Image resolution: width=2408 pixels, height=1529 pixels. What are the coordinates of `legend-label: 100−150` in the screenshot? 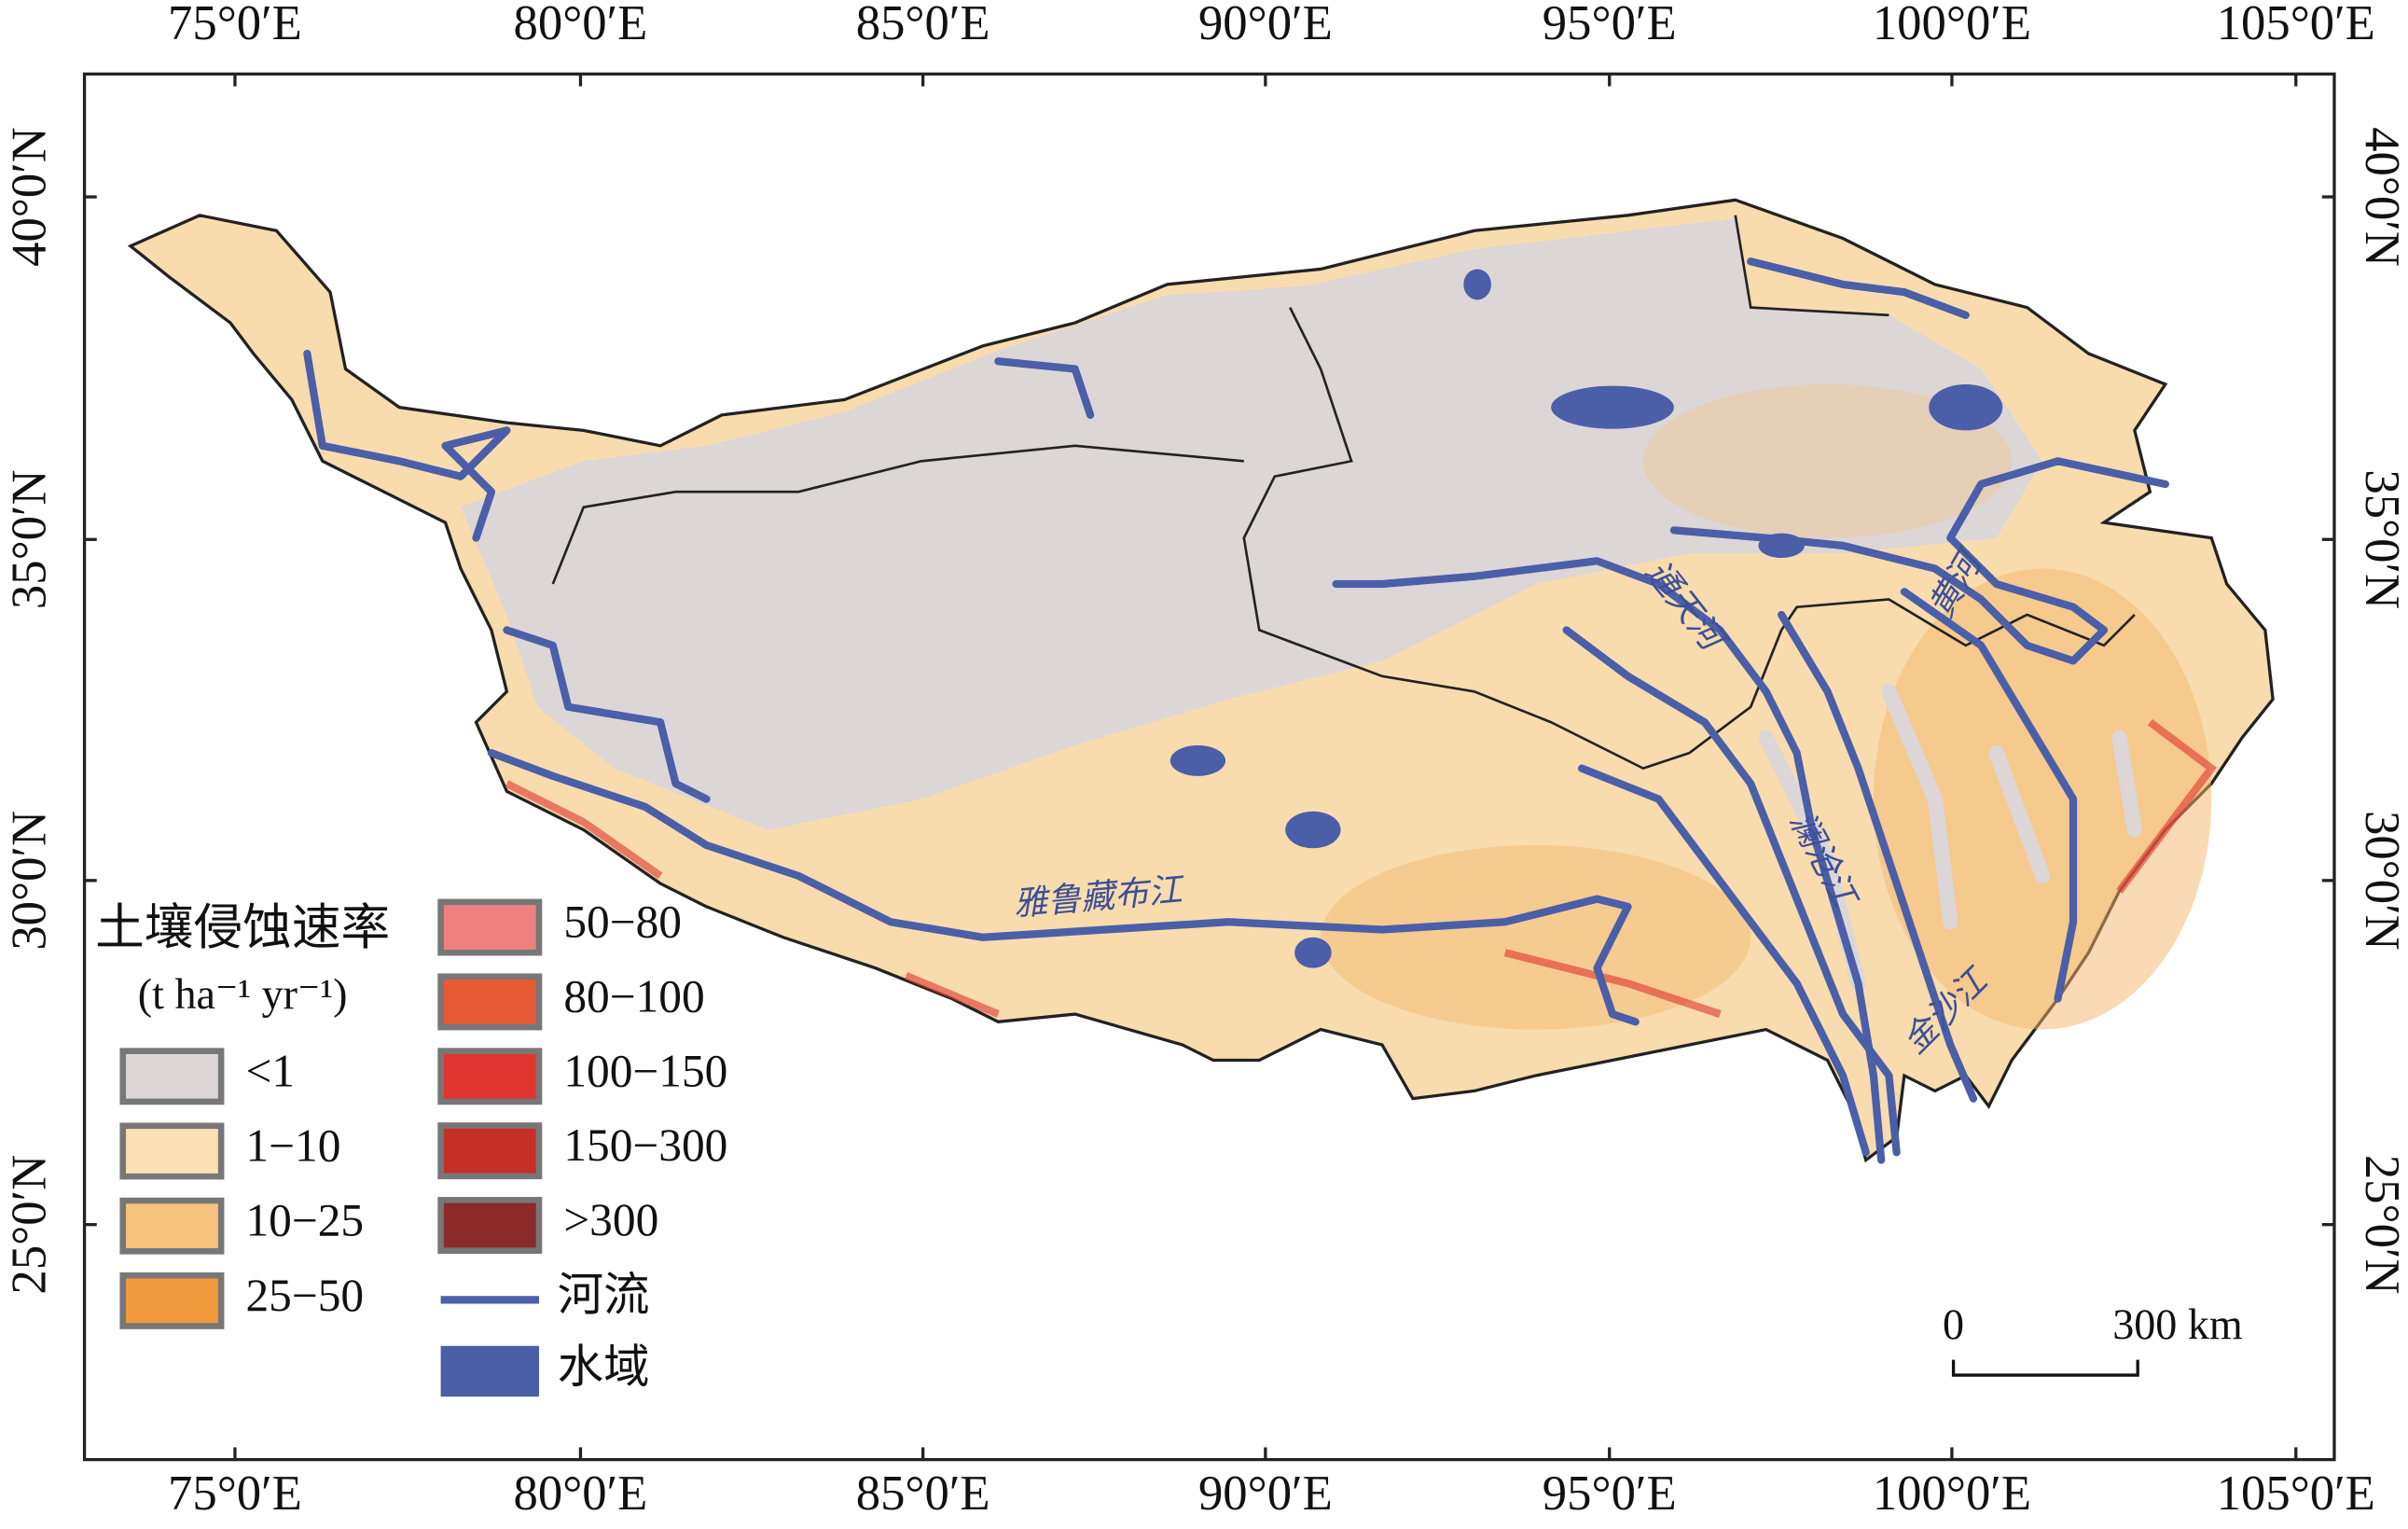 It's located at (645, 1070).